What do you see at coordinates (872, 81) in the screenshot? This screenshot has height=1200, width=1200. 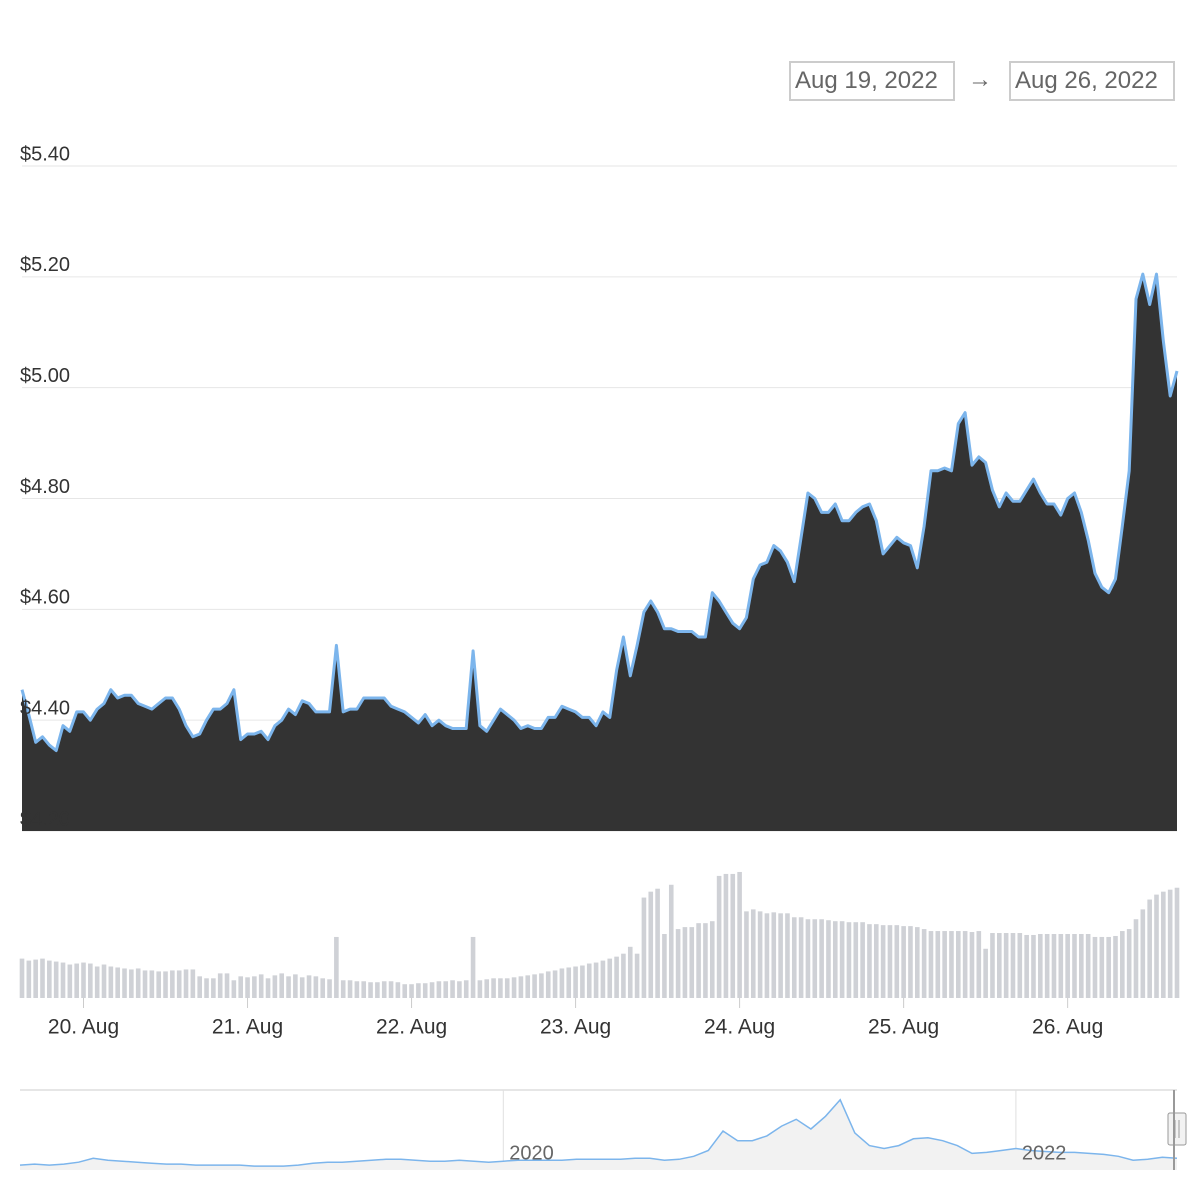 I see `date-from-input: Aug 19, 2022` at bounding box center [872, 81].